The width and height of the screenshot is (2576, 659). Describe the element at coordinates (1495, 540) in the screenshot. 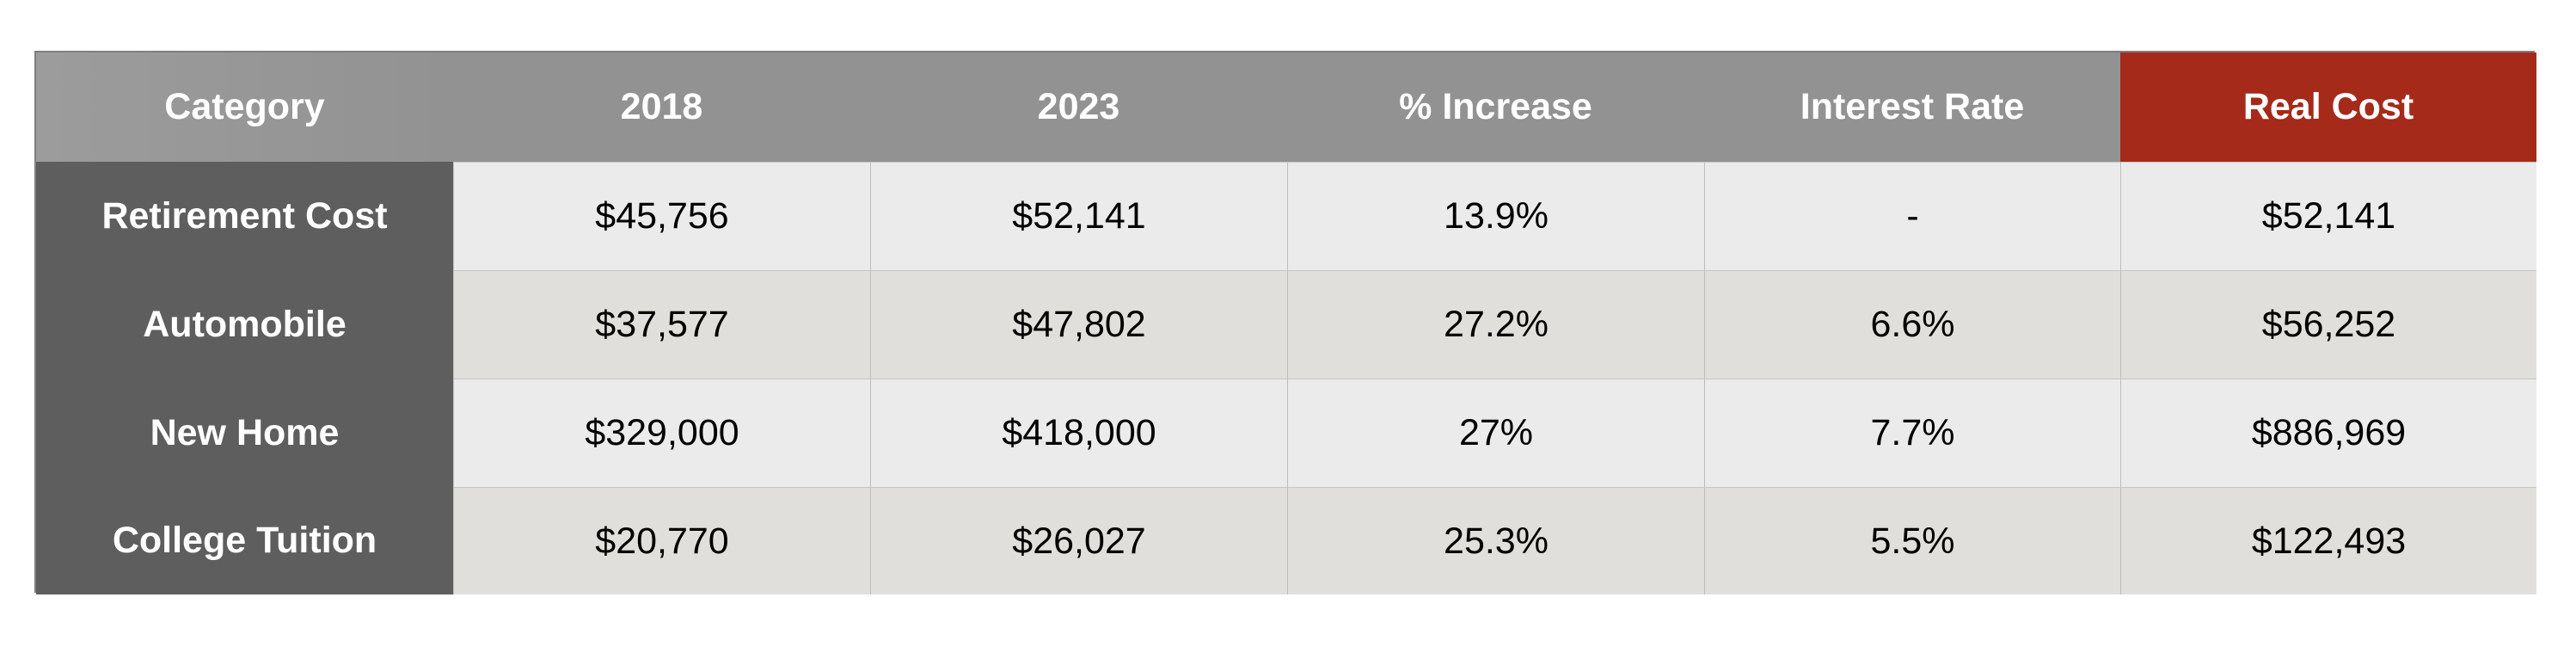

I see `table-cell: 25.3%` at that location.